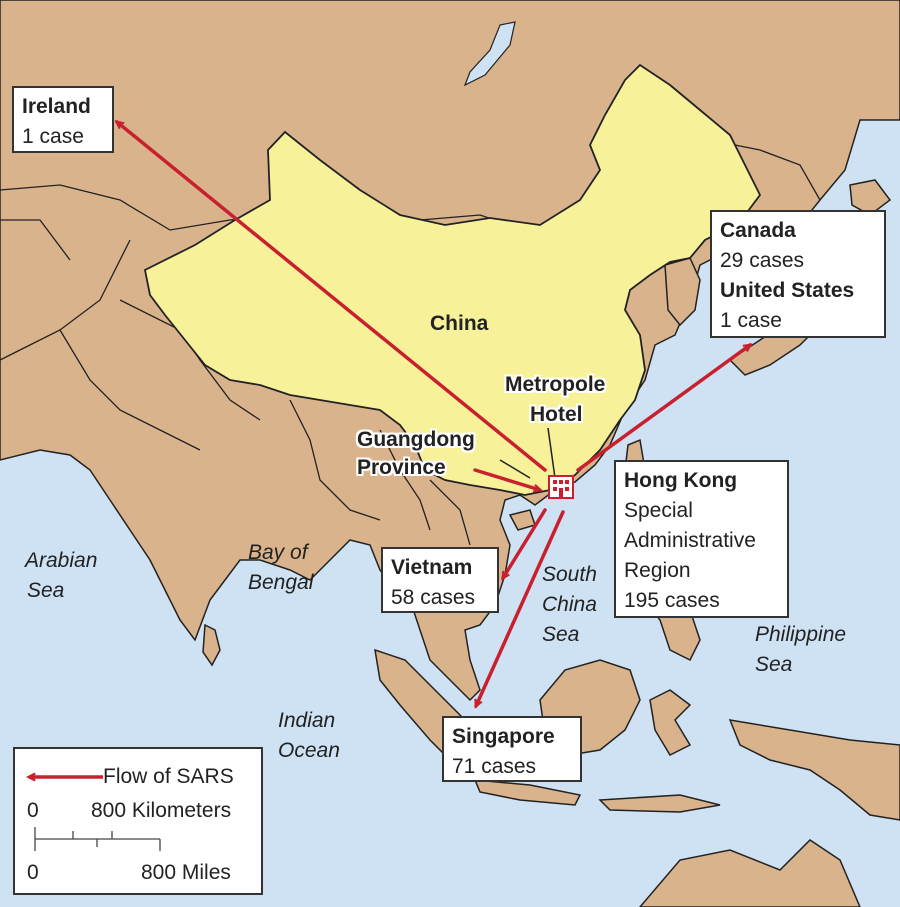 Image resolution: width=900 pixels, height=907 pixels. I want to click on label-south-china-sea: South China Sea, so click(569, 604).